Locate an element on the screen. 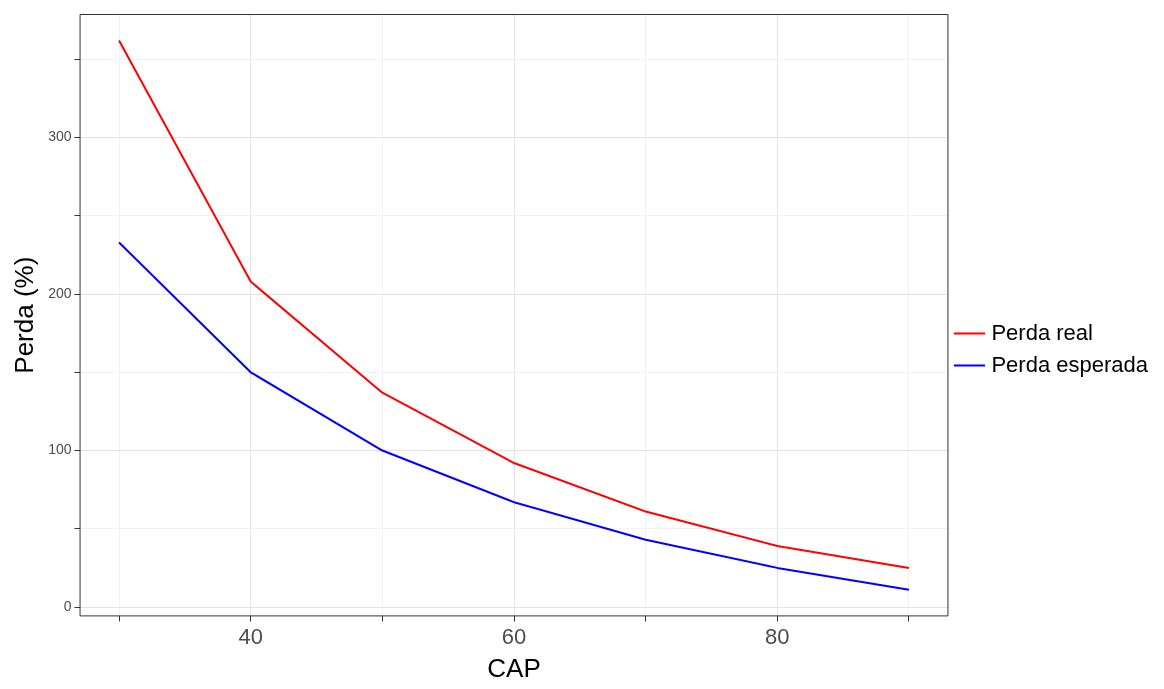 This screenshot has height=689, width=1164. x-tick-label: 60 is located at coordinates (514, 636).